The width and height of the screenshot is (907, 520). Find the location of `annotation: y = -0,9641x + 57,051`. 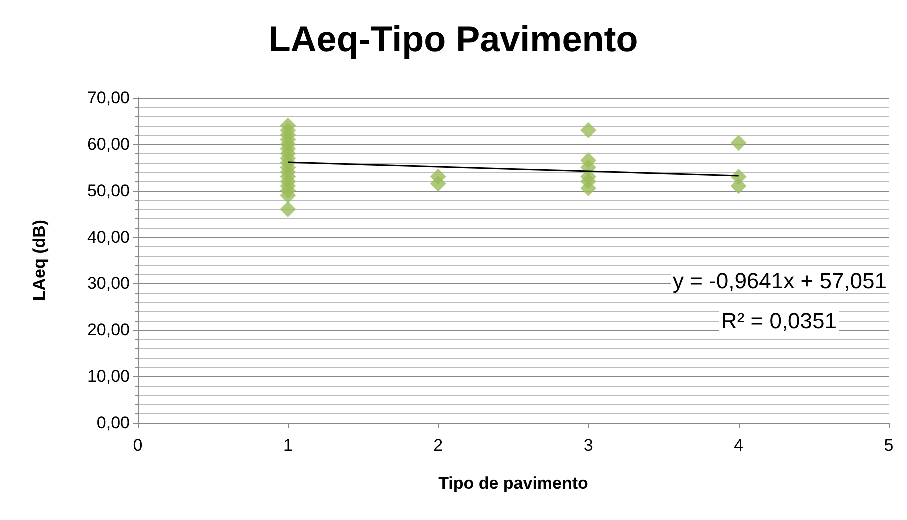

annotation: y = -0,9641x + 57,051 is located at coordinates (780, 281).